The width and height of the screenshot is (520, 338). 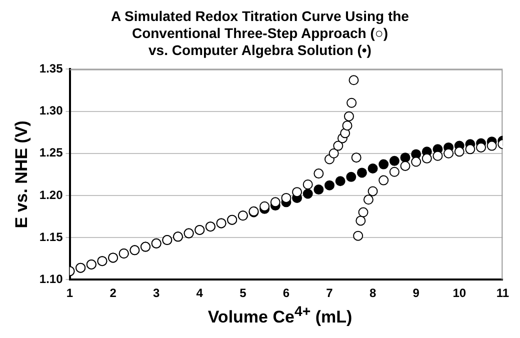 What do you see at coordinates (51, 195) in the screenshot?
I see `y-tick-label: 1.20` at bounding box center [51, 195].